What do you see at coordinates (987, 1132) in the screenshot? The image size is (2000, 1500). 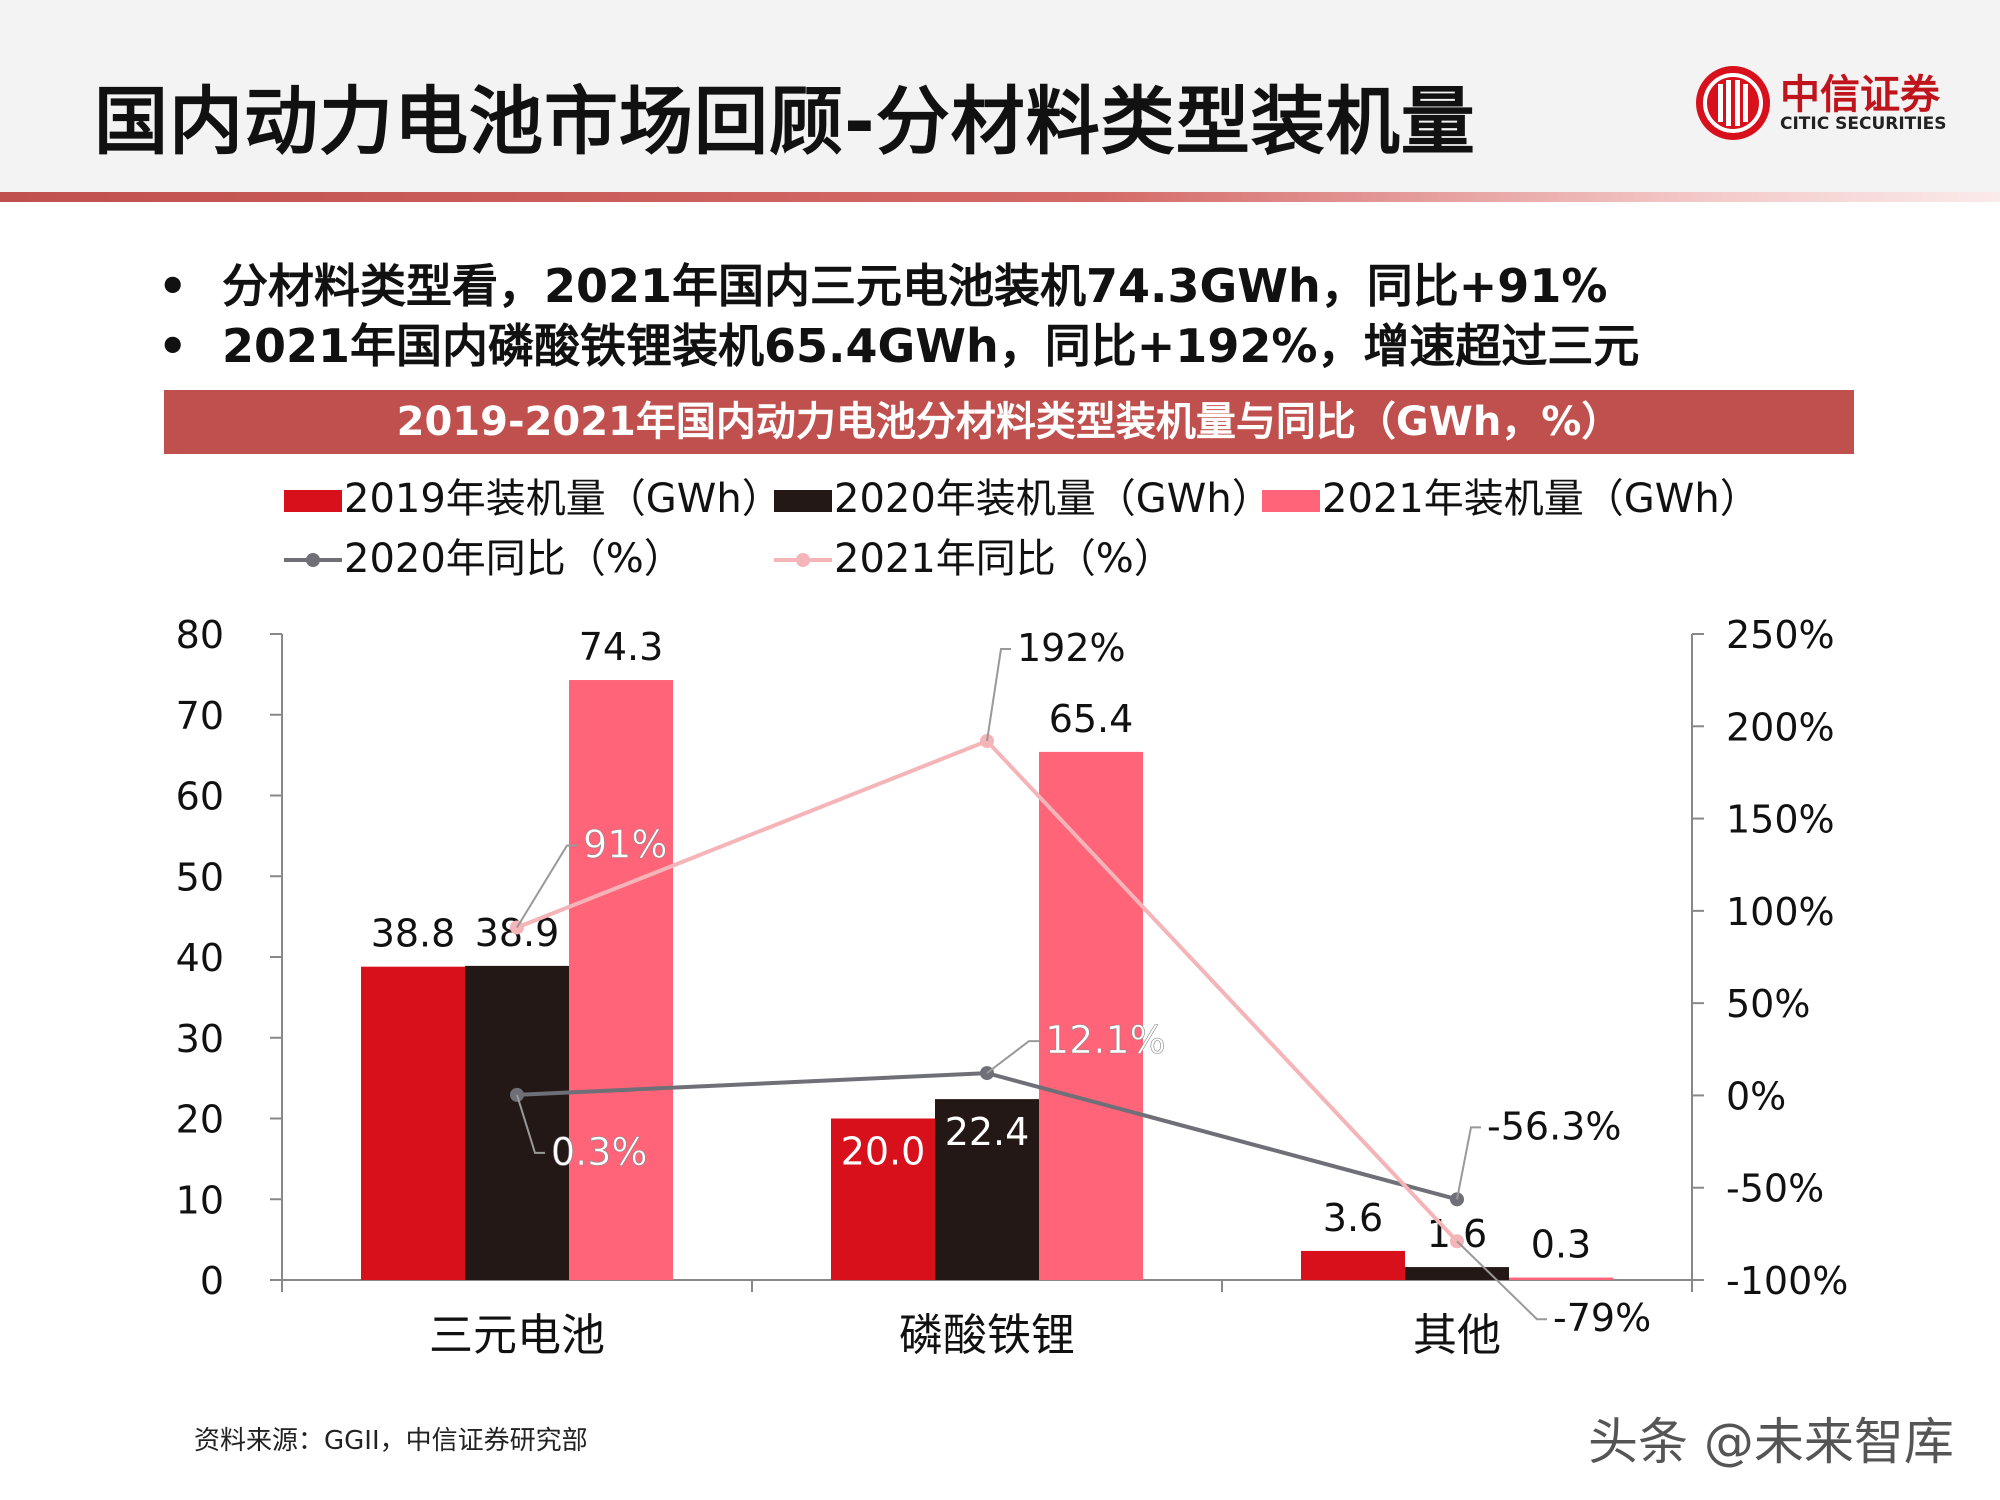 I see `bar-value-label: 22.4` at bounding box center [987, 1132].